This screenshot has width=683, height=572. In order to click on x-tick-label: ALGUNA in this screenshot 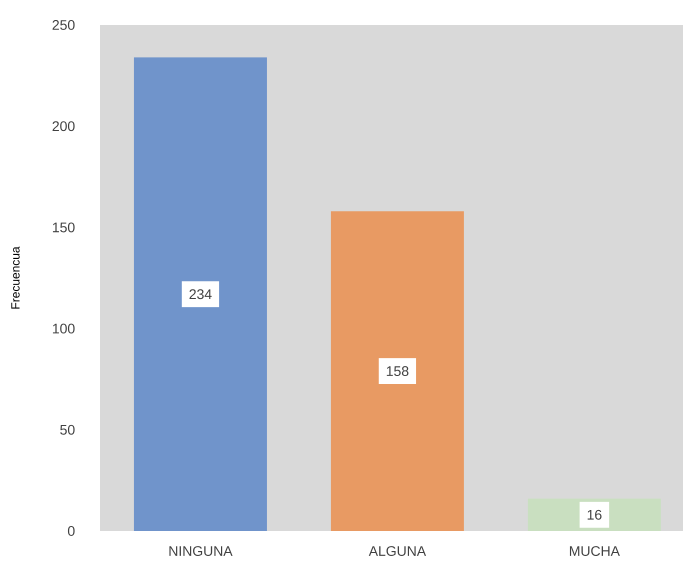, I will do `click(397, 551)`.